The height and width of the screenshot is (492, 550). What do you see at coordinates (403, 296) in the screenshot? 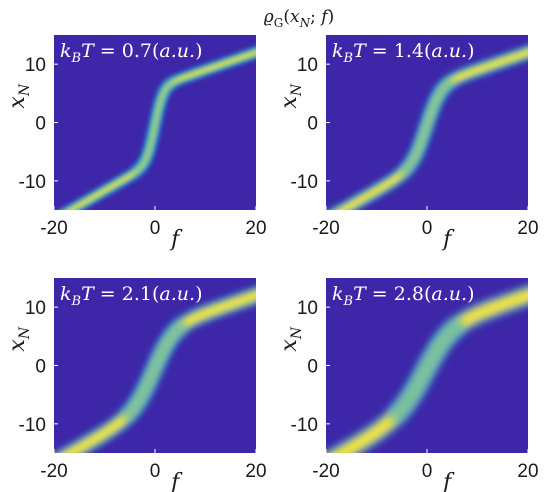
I see `temperature-annotation: kBT = 2.8(a.u.)` at bounding box center [403, 296].